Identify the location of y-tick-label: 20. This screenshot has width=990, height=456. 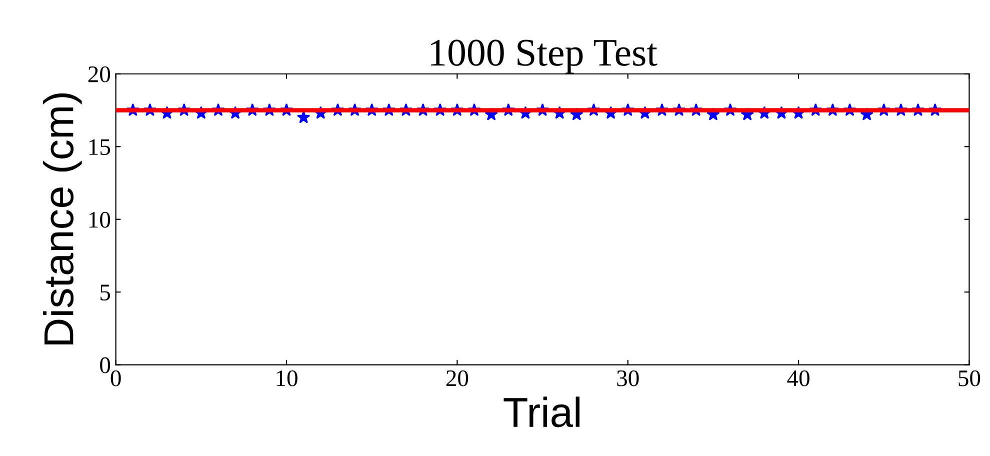
(99, 74).